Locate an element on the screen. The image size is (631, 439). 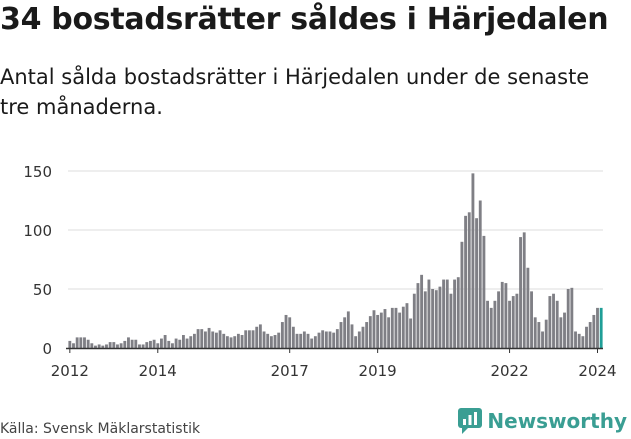
y-tick-label-100: 100 is located at coordinates (37, 231).